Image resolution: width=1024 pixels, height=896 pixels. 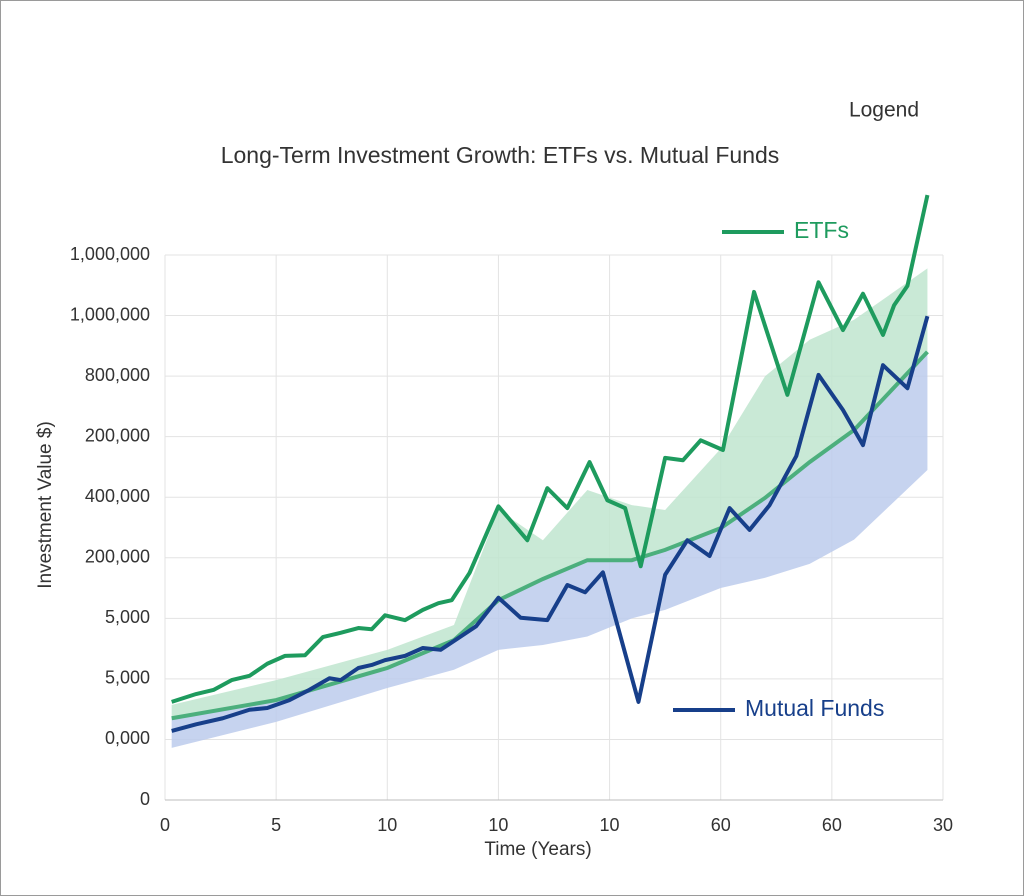 I want to click on y-tick-label: 400,000, so click(x=117, y=496).